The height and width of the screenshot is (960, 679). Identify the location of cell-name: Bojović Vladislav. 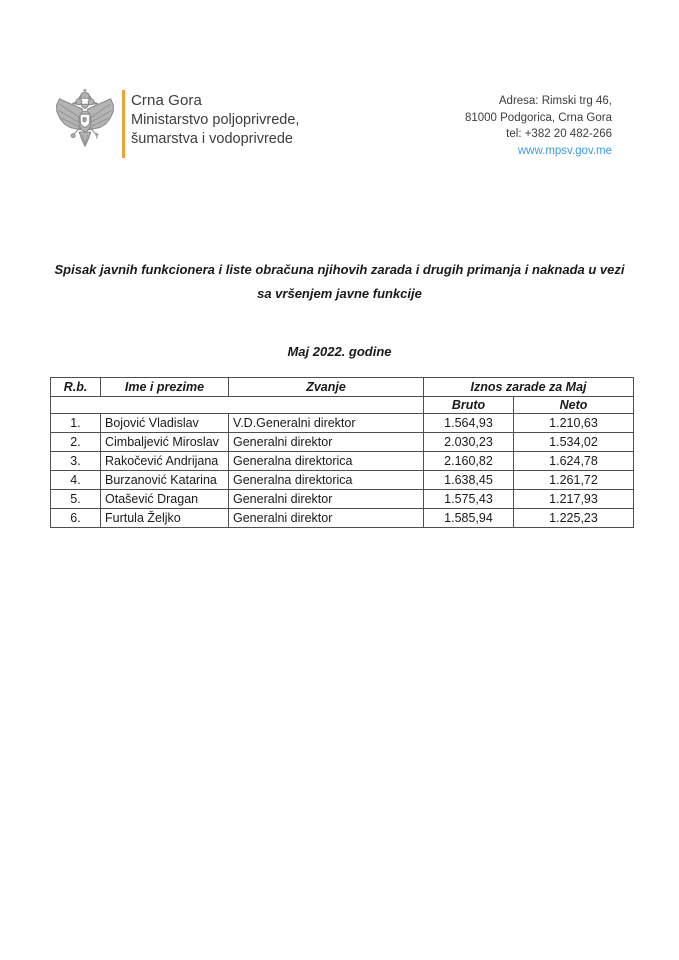
(164, 423).